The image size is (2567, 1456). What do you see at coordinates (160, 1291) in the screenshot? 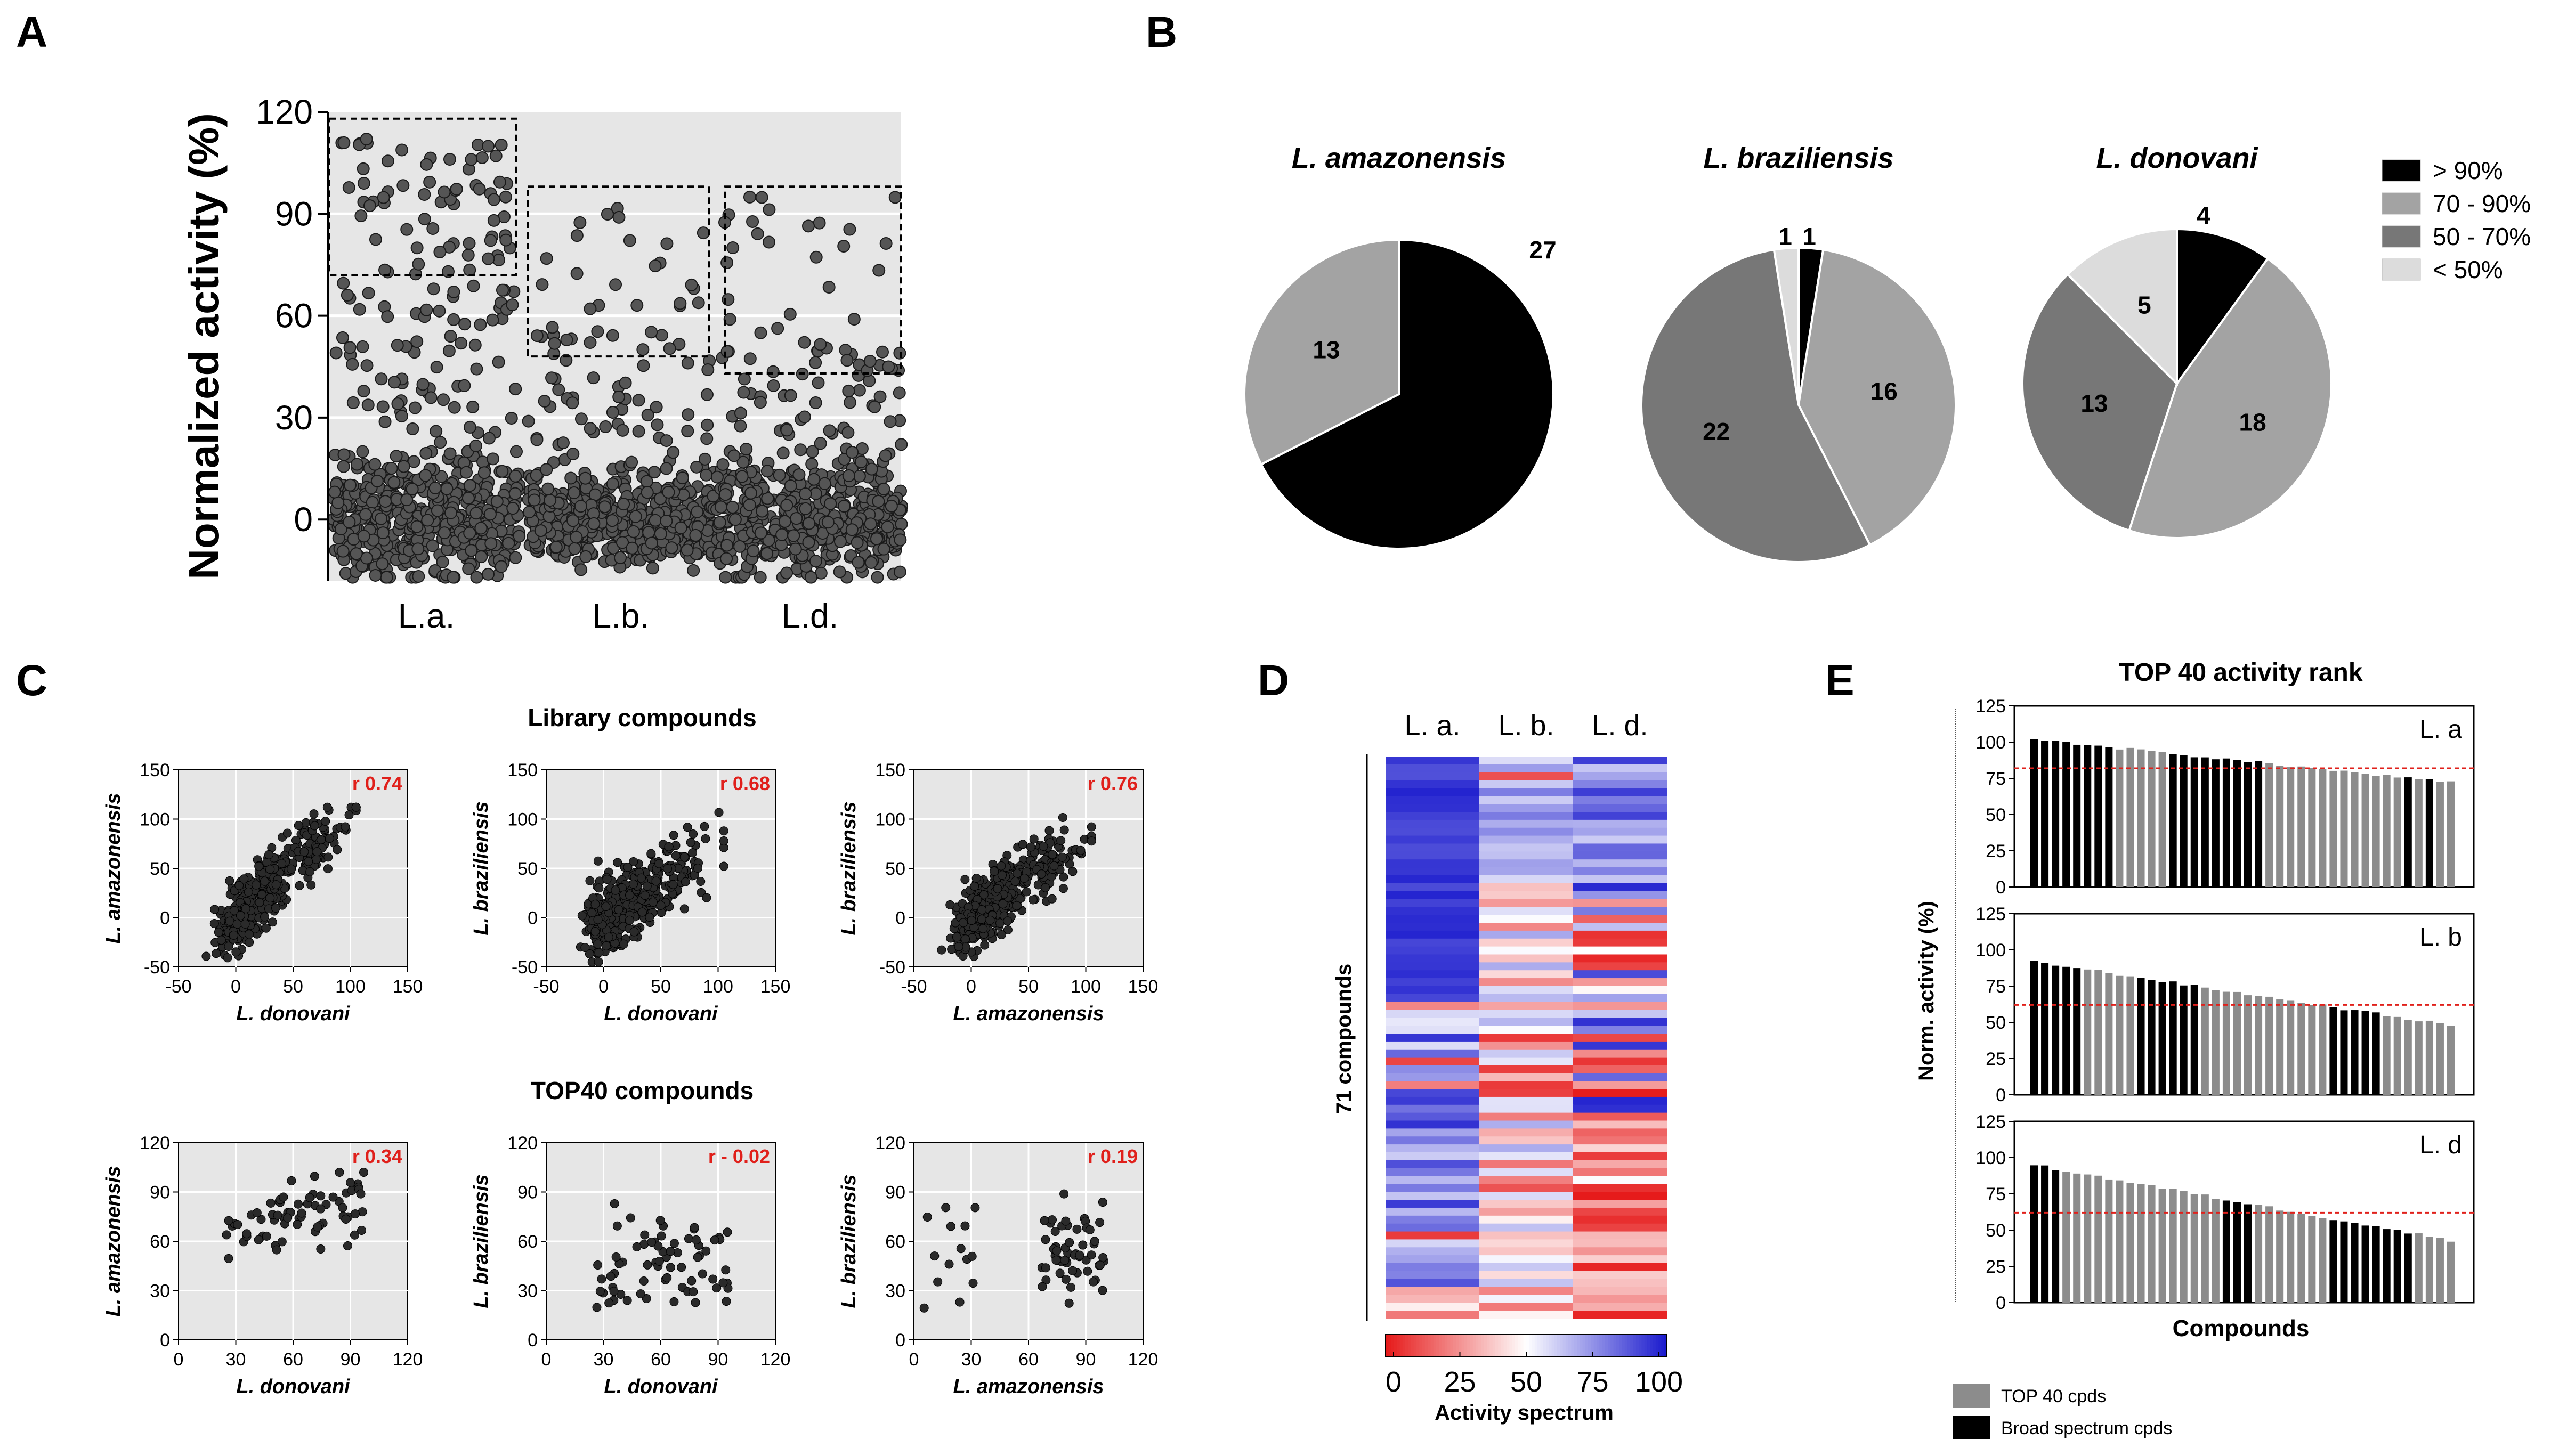
I see `panel-c-ytick-label: 30` at bounding box center [160, 1291].